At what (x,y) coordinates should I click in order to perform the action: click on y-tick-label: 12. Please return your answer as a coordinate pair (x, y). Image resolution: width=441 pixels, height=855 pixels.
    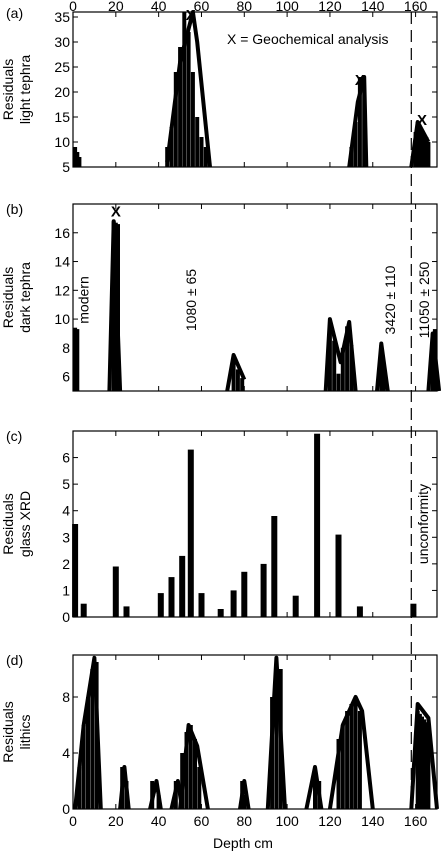
    Looking at the image, I should click on (62, 290).